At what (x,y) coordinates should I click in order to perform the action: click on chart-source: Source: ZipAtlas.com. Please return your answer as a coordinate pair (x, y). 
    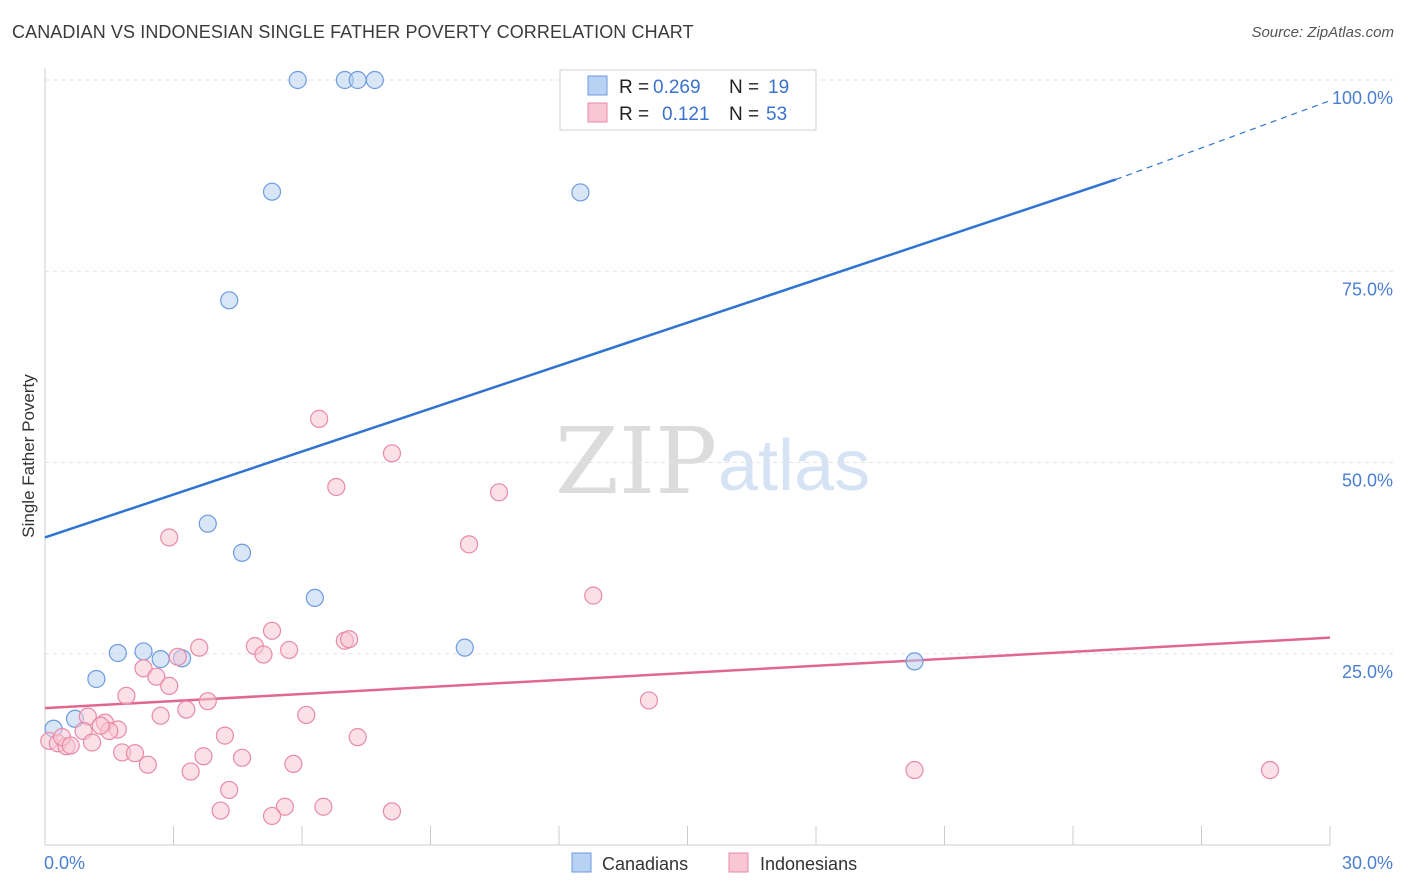
    Looking at the image, I should click on (1322, 32).